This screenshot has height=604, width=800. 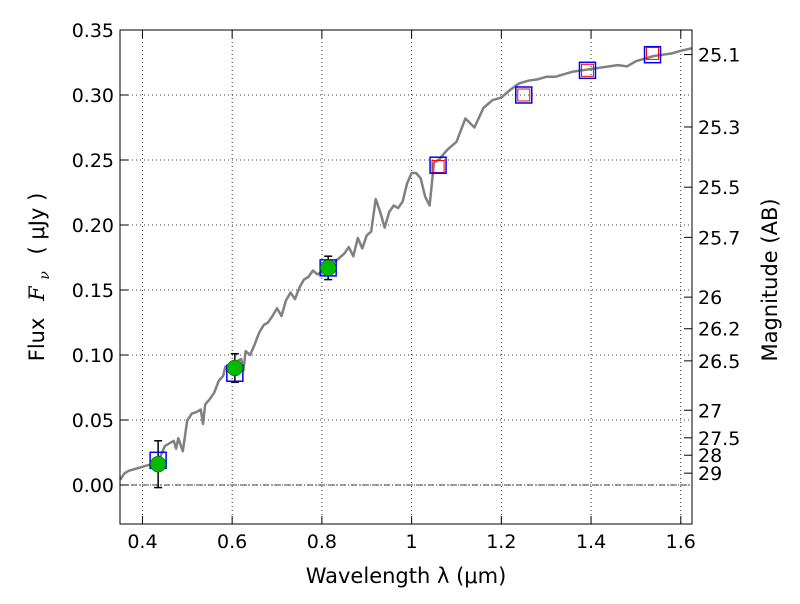 I want to click on x-tick-label: 1, so click(x=412, y=542).